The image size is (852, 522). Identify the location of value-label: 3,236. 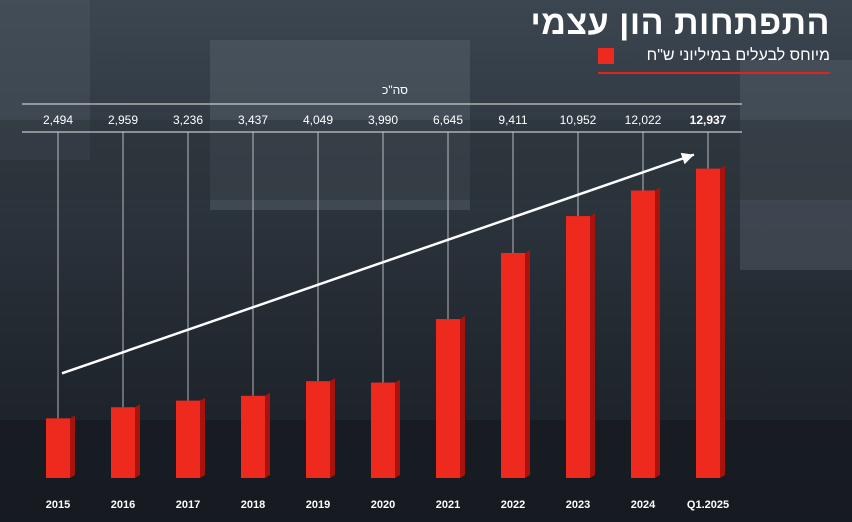
(188, 120).